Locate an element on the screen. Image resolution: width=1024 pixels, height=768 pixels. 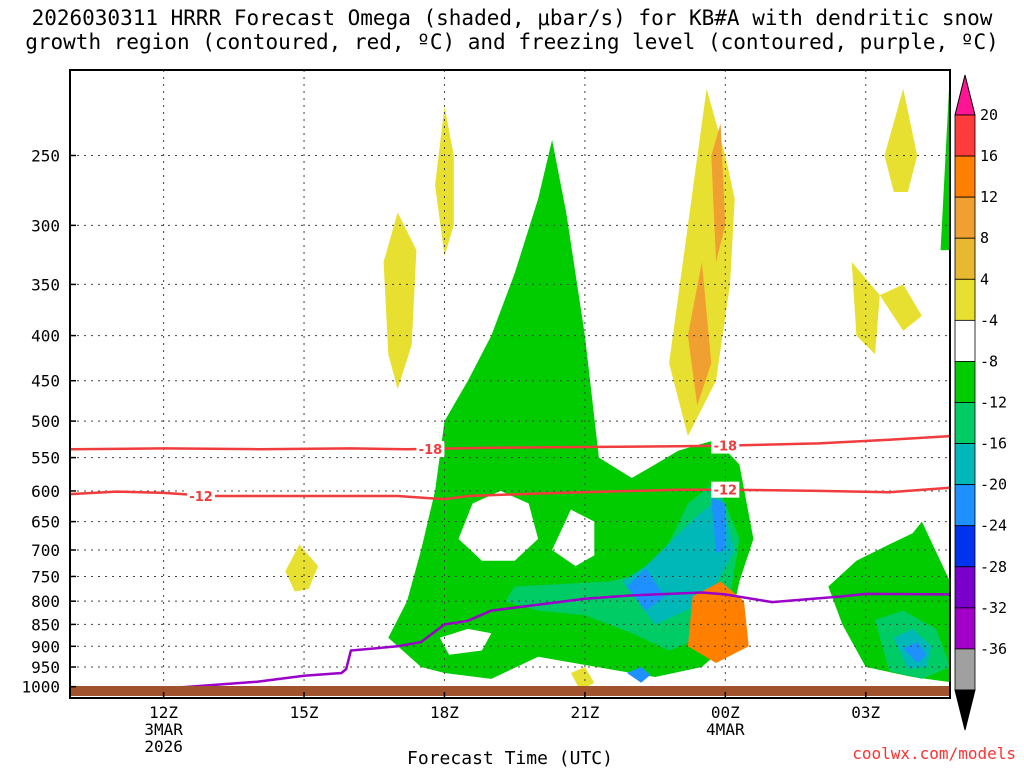
colorbar-label: -4 is located at coordinates (989, 320).